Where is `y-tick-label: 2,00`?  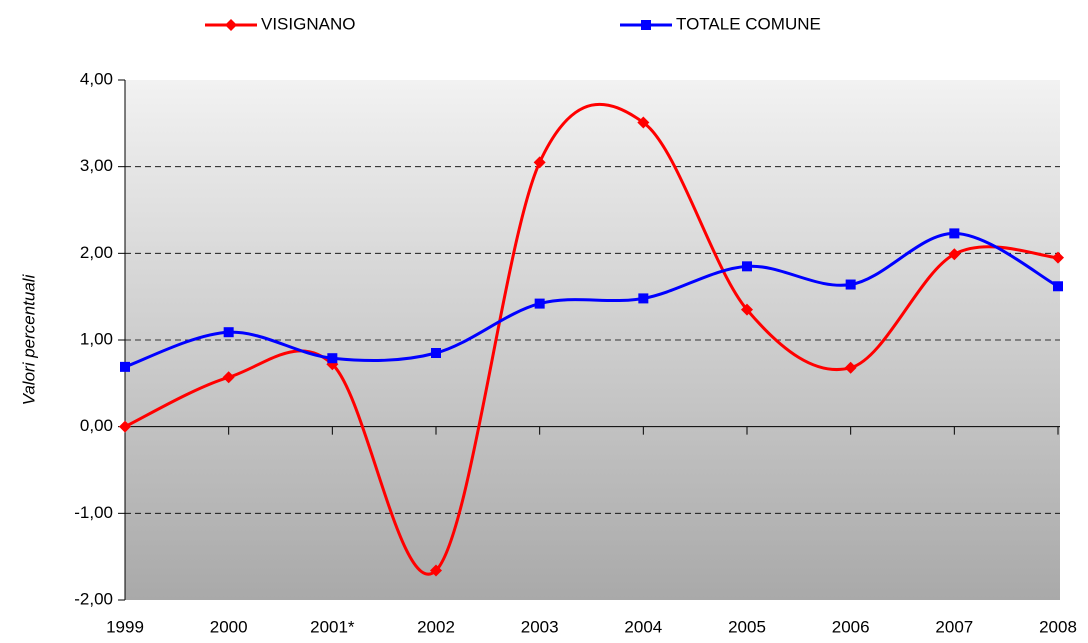 y-tick-label: 2,00 is located at coordinates (96, 252).